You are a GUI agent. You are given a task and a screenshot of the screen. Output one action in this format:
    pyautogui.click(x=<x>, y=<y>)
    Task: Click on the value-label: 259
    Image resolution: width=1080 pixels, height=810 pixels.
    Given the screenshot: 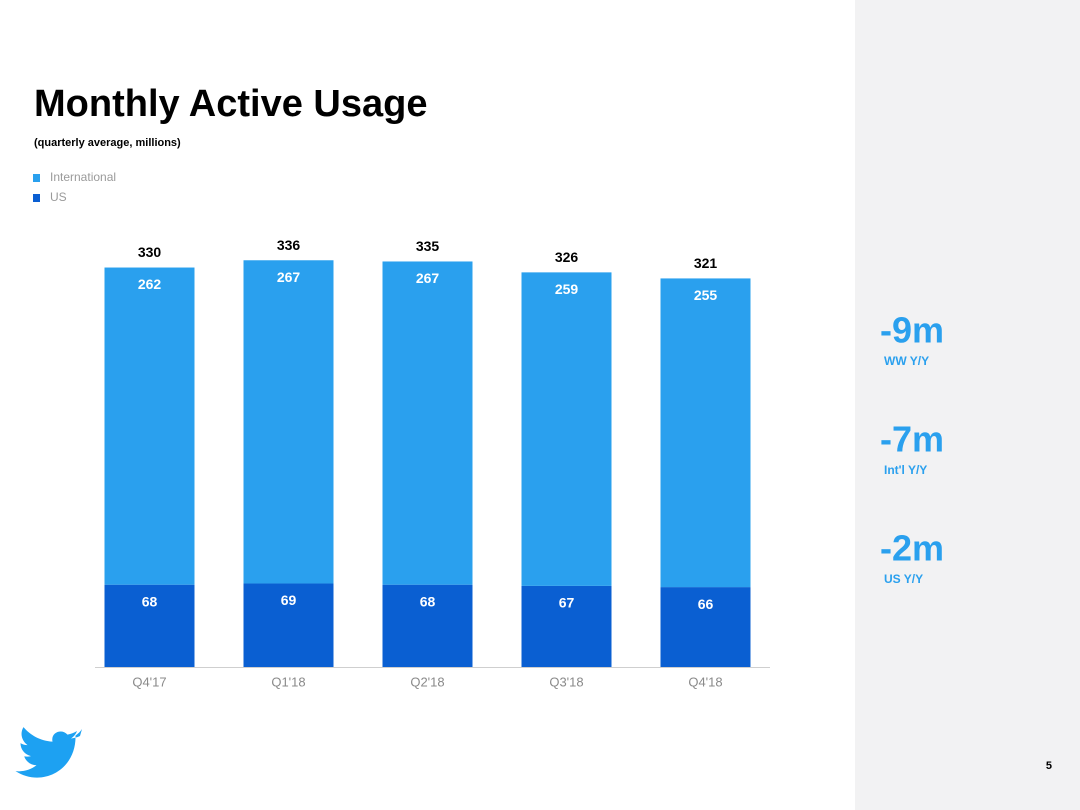 What is the action you would take?
    pyautogui.click(x=567, y=289)
    